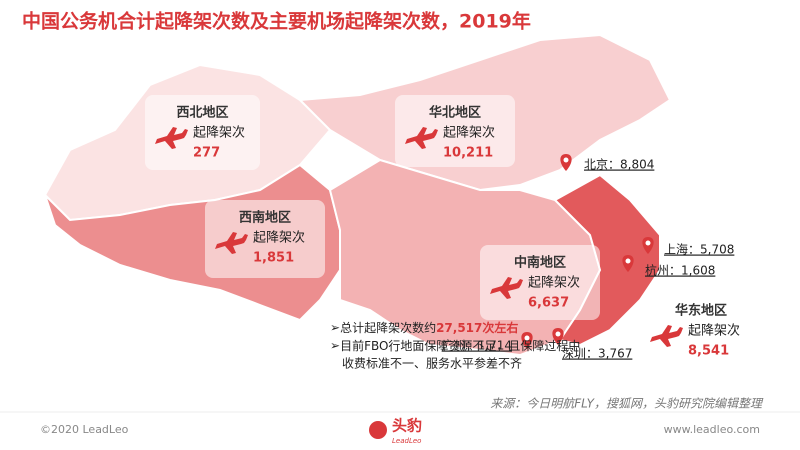 This screenshot has width=800, height=450. What do you see at coordinates (202, 113) in the screenshot?
I see `region-name: 西北地区` at bounding box center [202, 113].